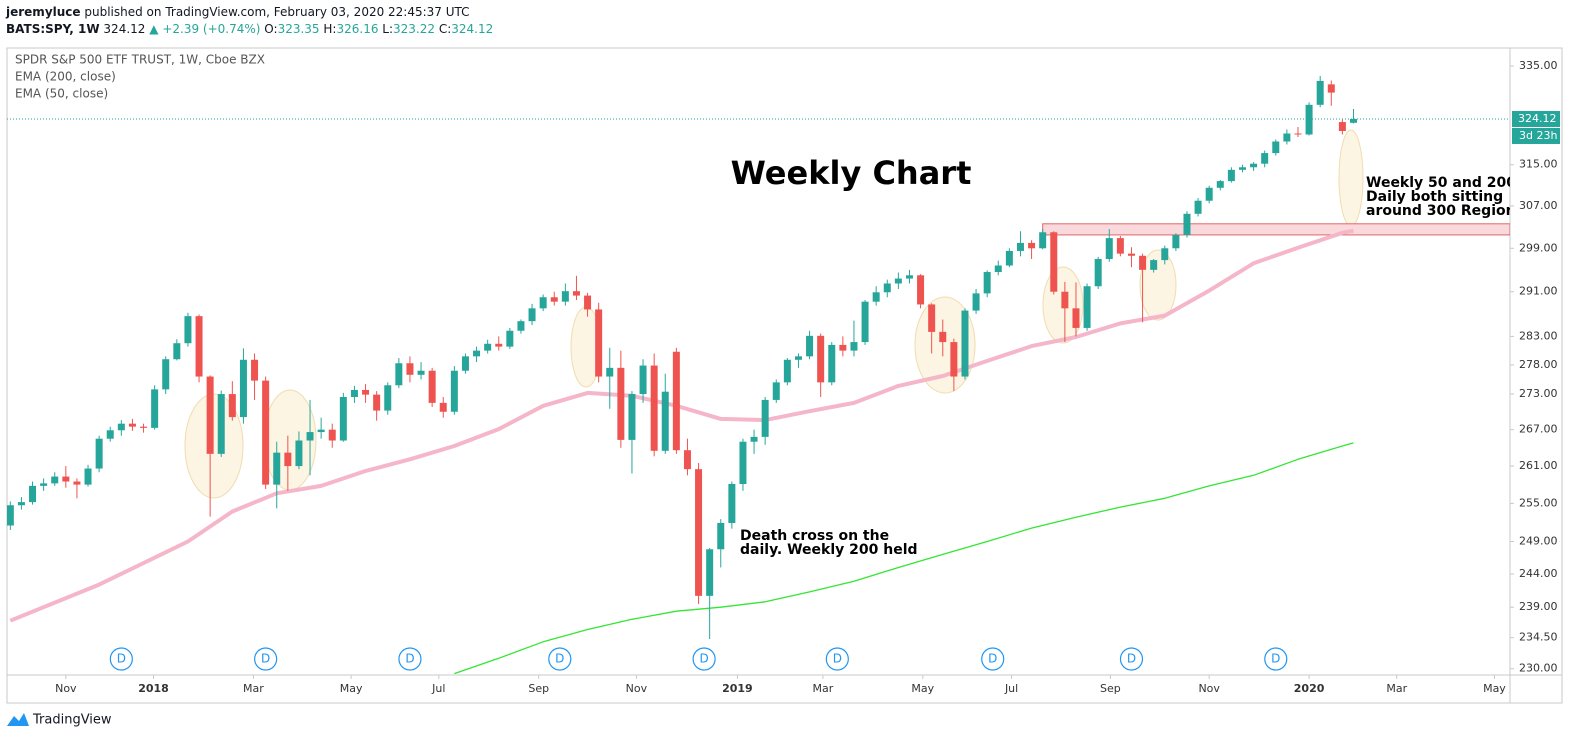  I want to click on h-value: 326.16, so click(357, 29).